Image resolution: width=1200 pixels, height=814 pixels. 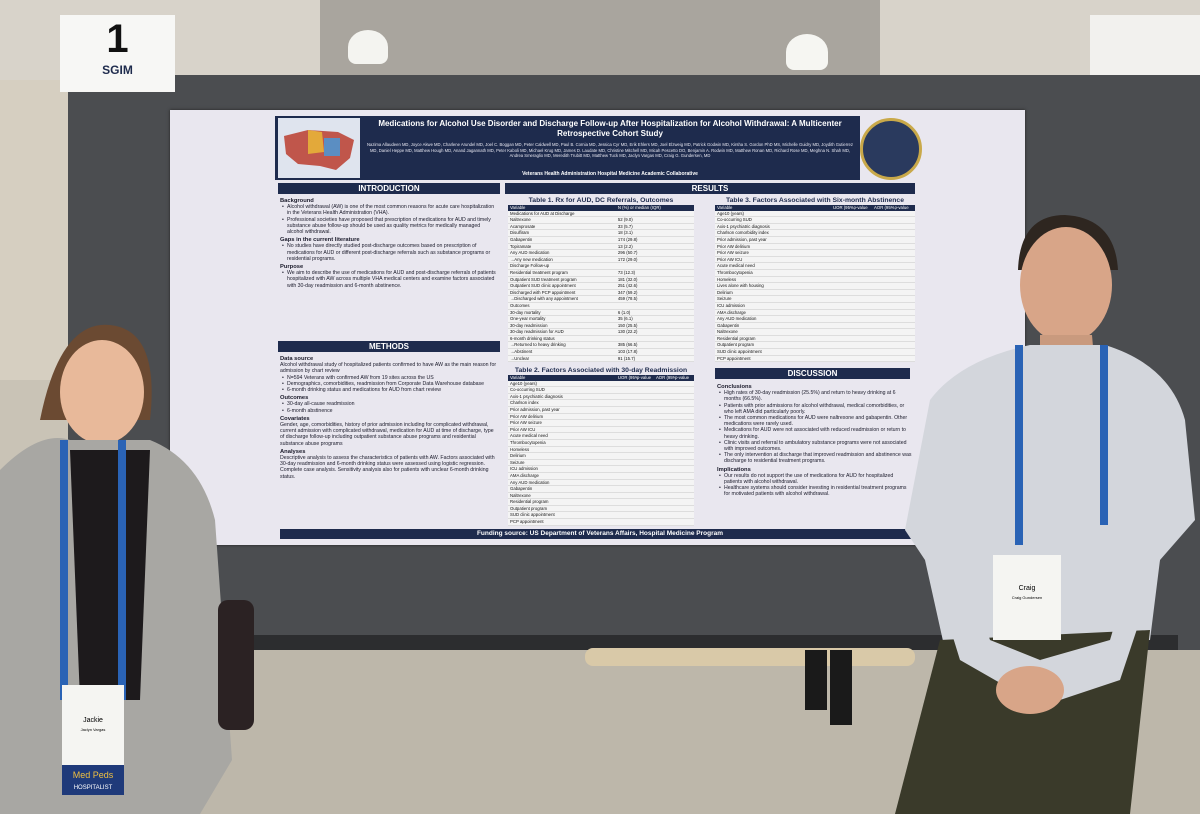 What do you see at coordinates (528, 442) in the screenshot?
I see `table-cell: Thrombocytopenia` at bounding box center [528, 442].